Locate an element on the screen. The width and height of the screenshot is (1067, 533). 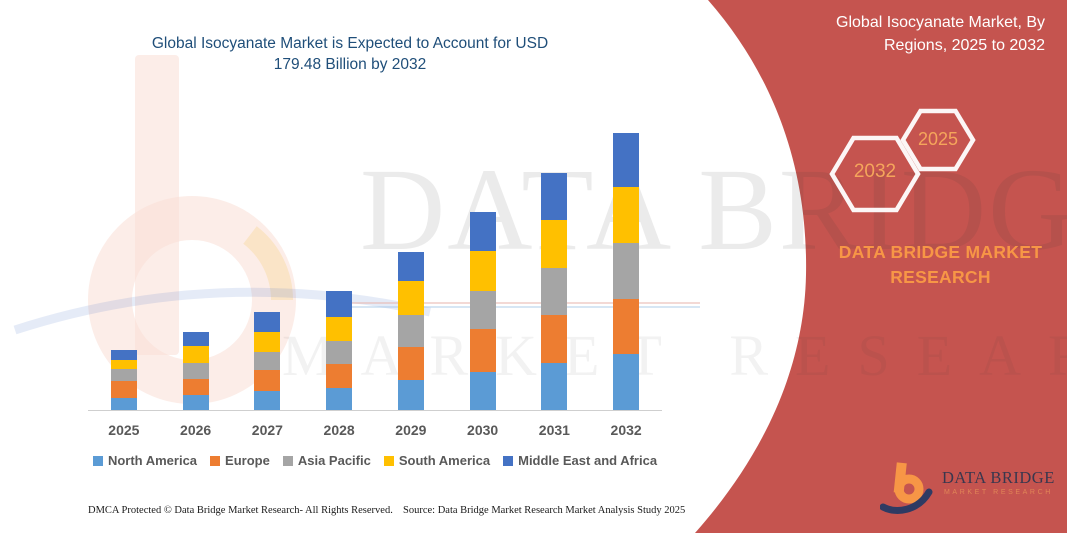
x-axis-label-2031: 2031 is located at coordinates (554, 430).